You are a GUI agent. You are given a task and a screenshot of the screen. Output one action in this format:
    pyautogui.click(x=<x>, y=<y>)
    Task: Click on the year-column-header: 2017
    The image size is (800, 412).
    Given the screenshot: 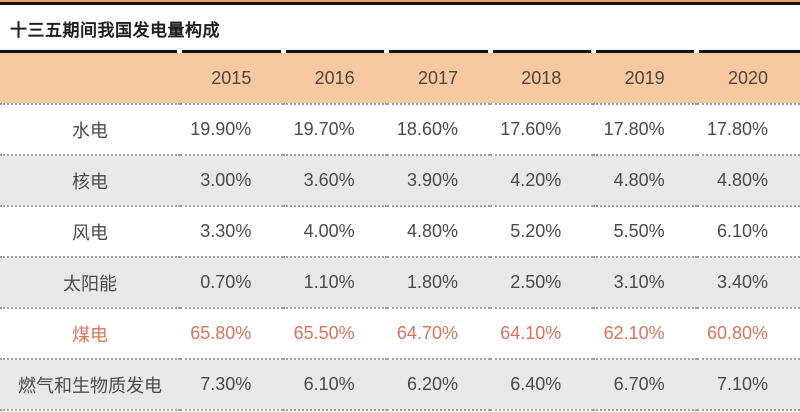 What is the action you would take?
    pyautogui.click(x=438, y=79)
    